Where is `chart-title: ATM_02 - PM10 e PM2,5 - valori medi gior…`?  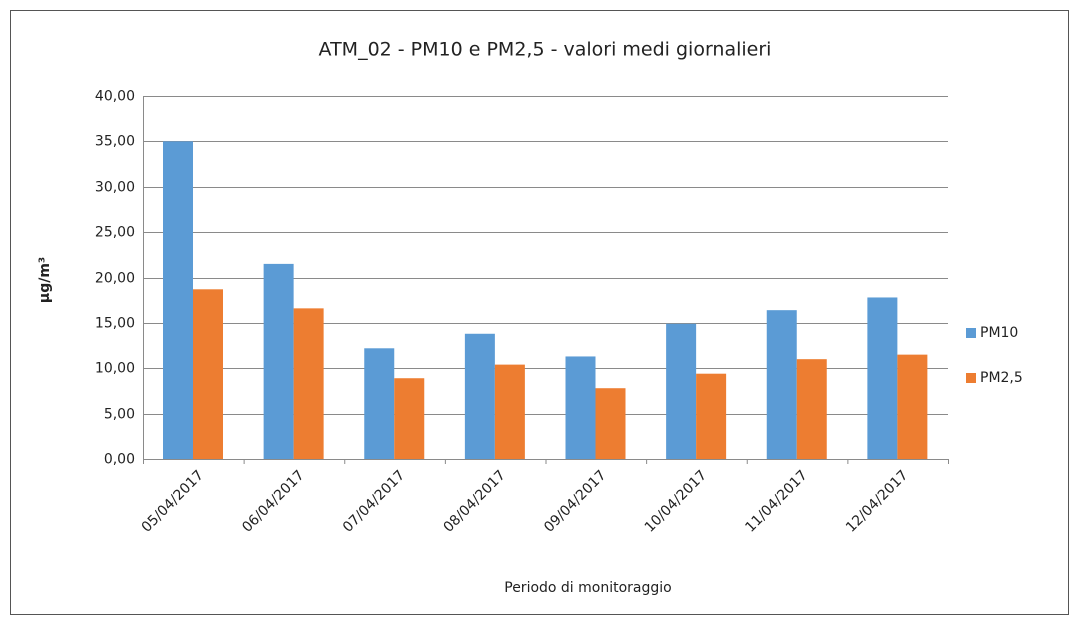
chart-title: ATM_02 - PM10 e PM2,5 - valori medi gior… is located at coordinates (545, 50).